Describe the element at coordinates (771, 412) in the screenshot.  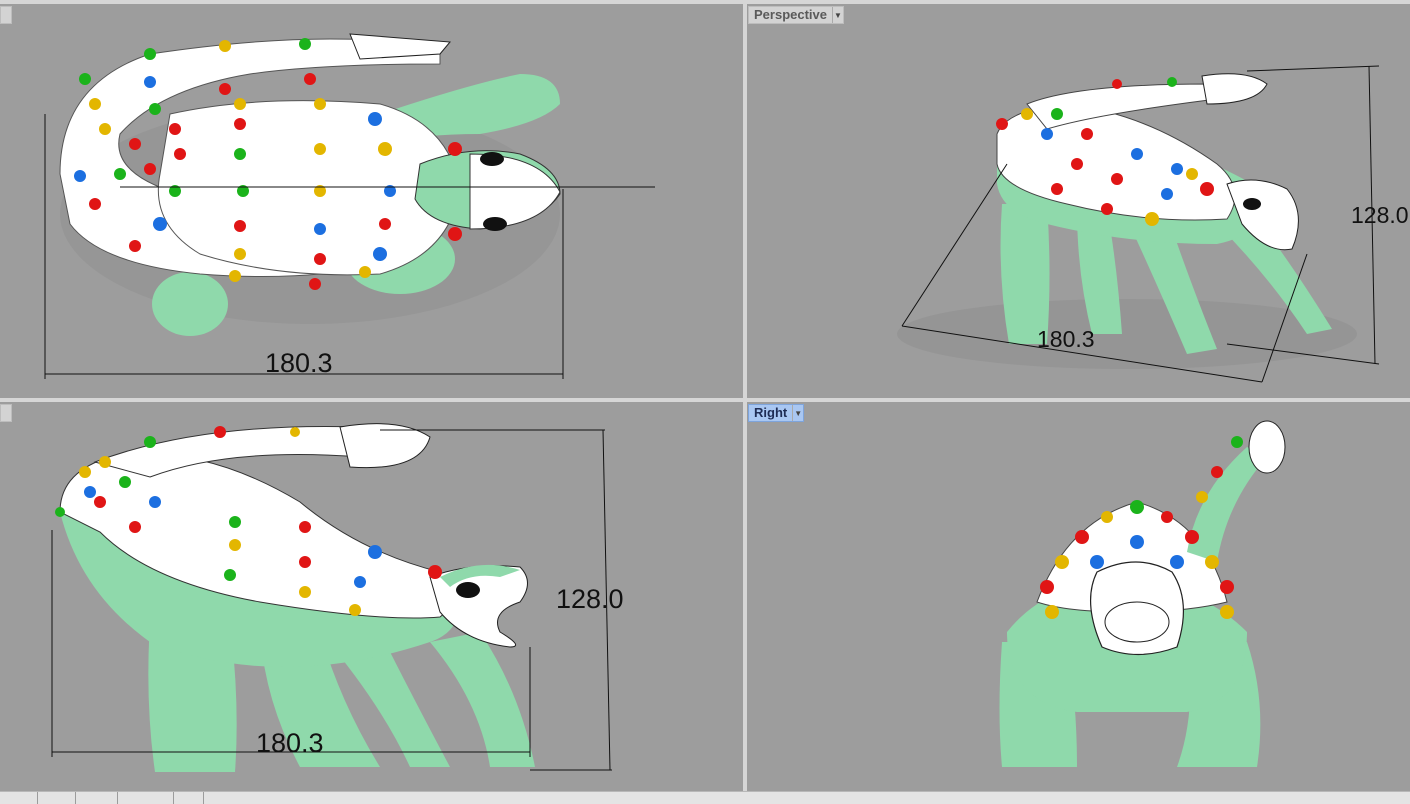
I see `viewport-name: Right` at that location.